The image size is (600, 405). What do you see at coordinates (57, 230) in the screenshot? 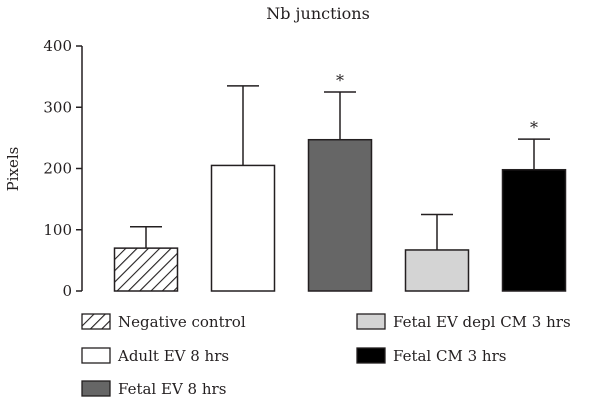
I see `y-tick-label: 100` at bounding box center [57, 230].